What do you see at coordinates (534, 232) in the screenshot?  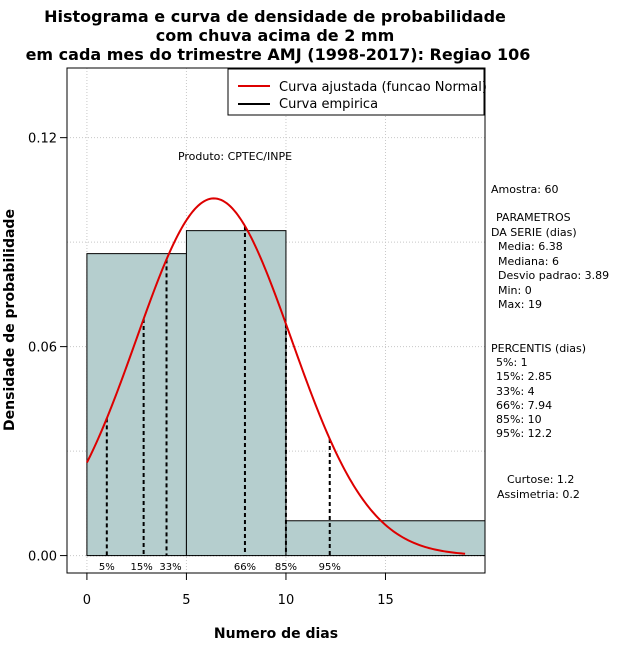 I see `params-title-2: DA SERIE (dias)` at bounding box center [534, 232].